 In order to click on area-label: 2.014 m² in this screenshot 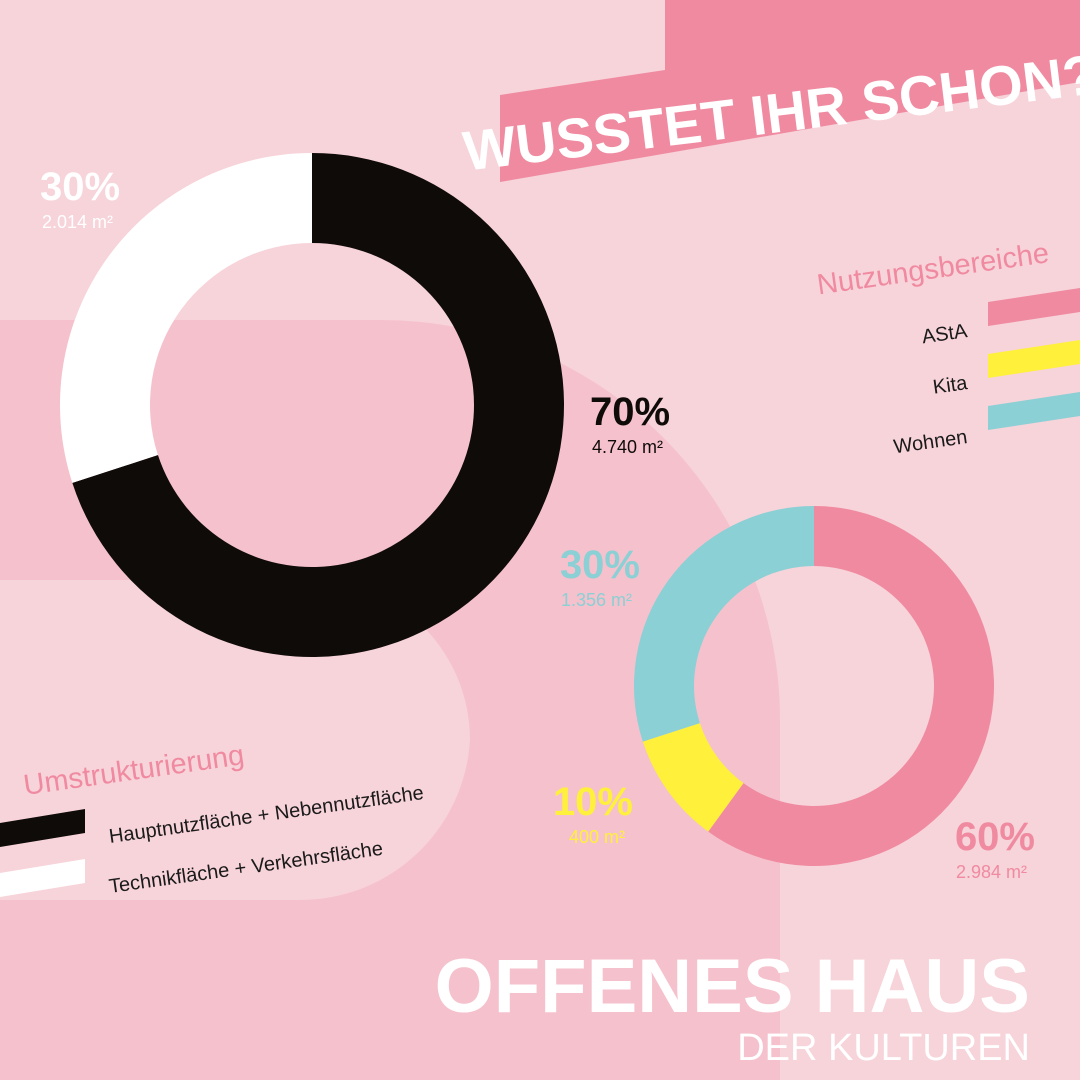, I will do `click(77, 222)`.